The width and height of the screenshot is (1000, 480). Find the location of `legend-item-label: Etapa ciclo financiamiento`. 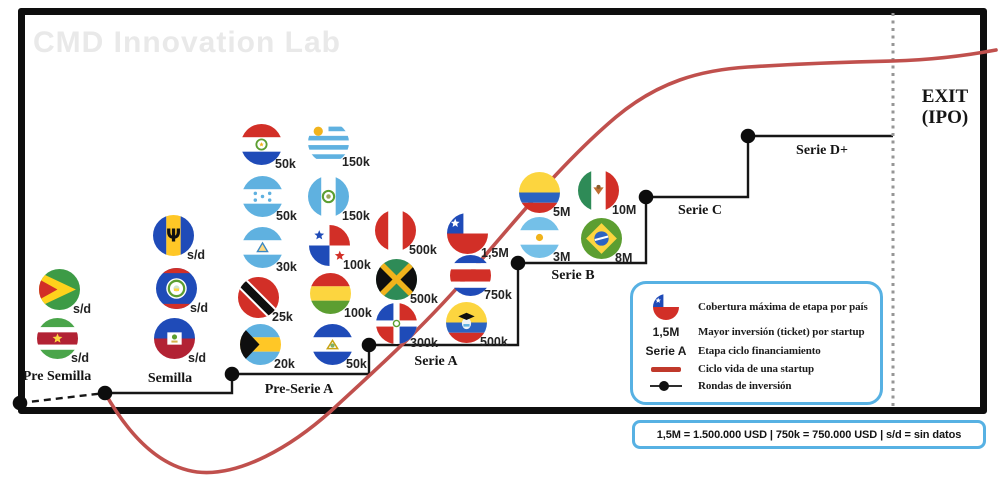

legend-item-label: Etapa ciclo financiamiento is located at coordinates (759, 351).